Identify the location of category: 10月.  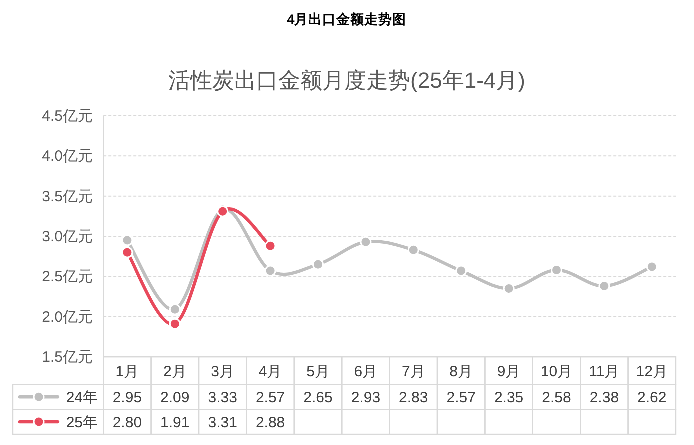
(556, 371).